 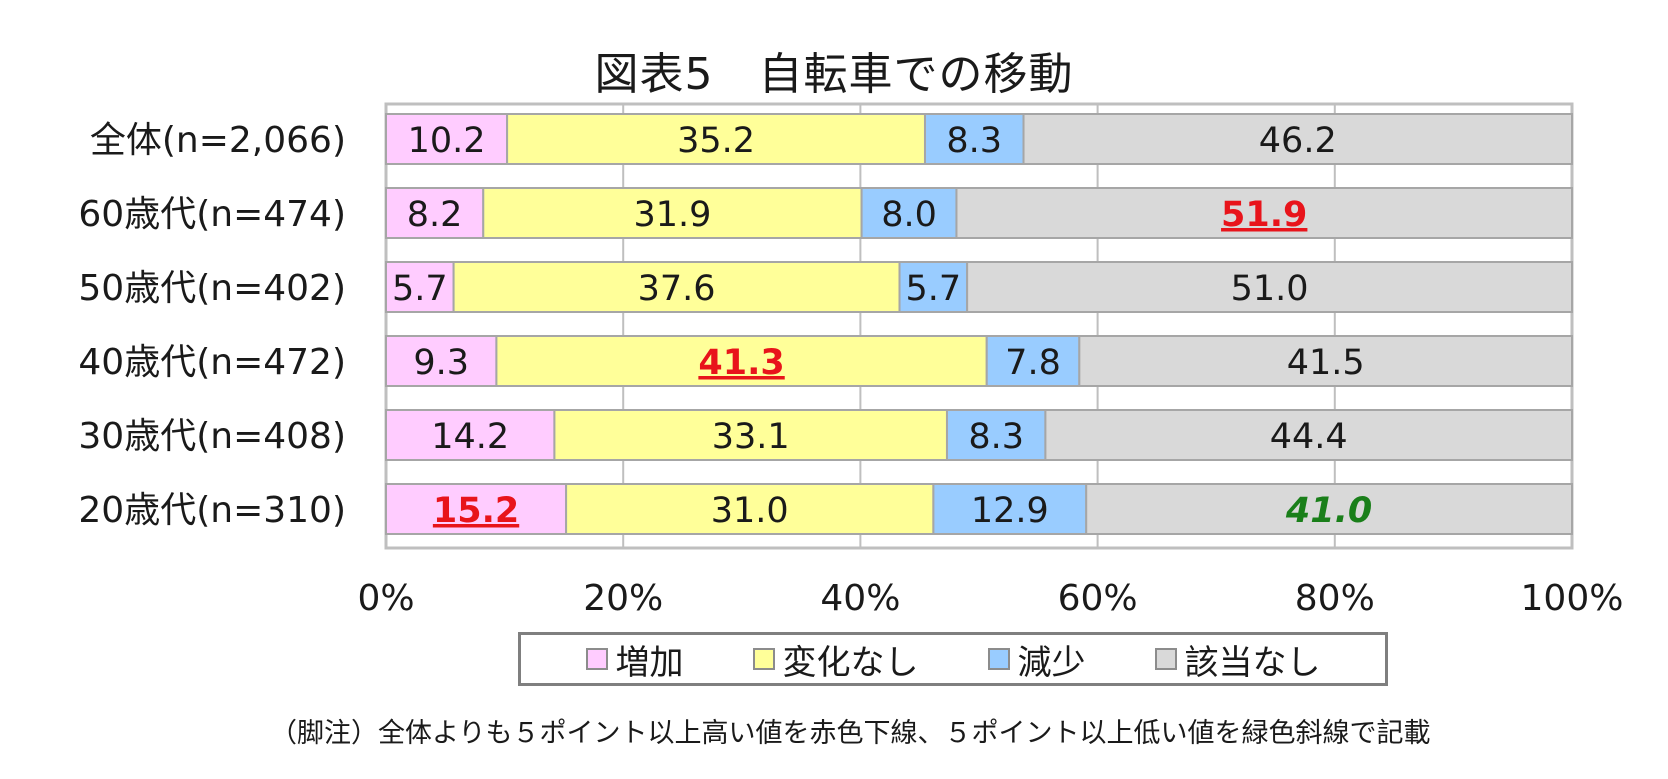 I want to click on data-label: 46.2, so click(x=1298, y=141).